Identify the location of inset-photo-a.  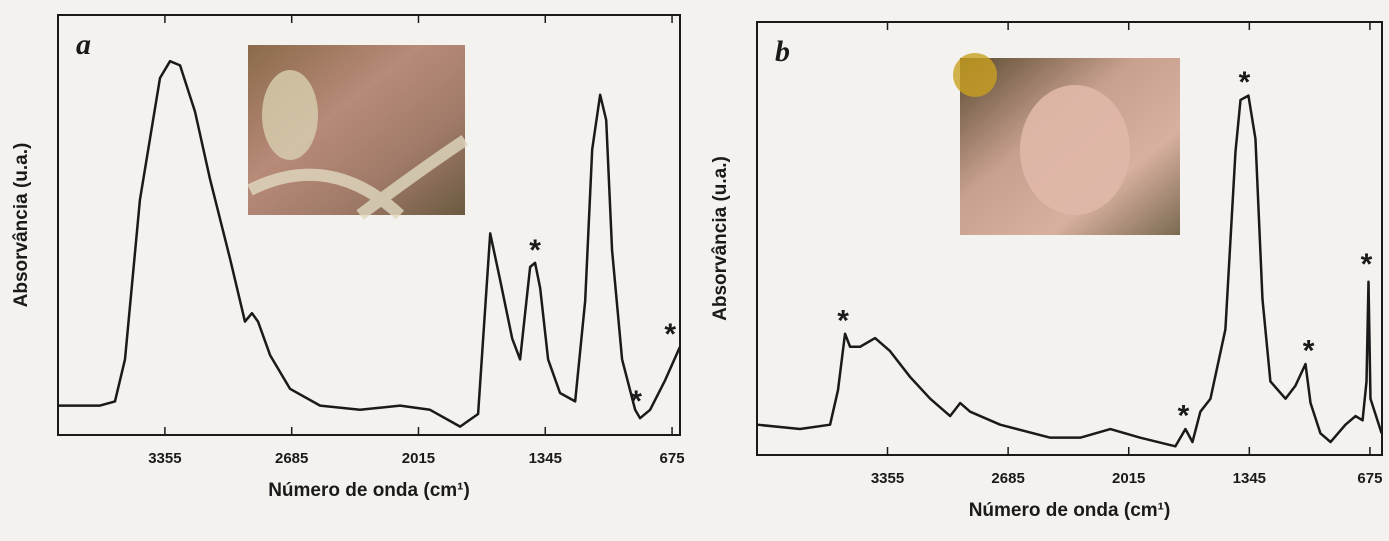
(358, 132).